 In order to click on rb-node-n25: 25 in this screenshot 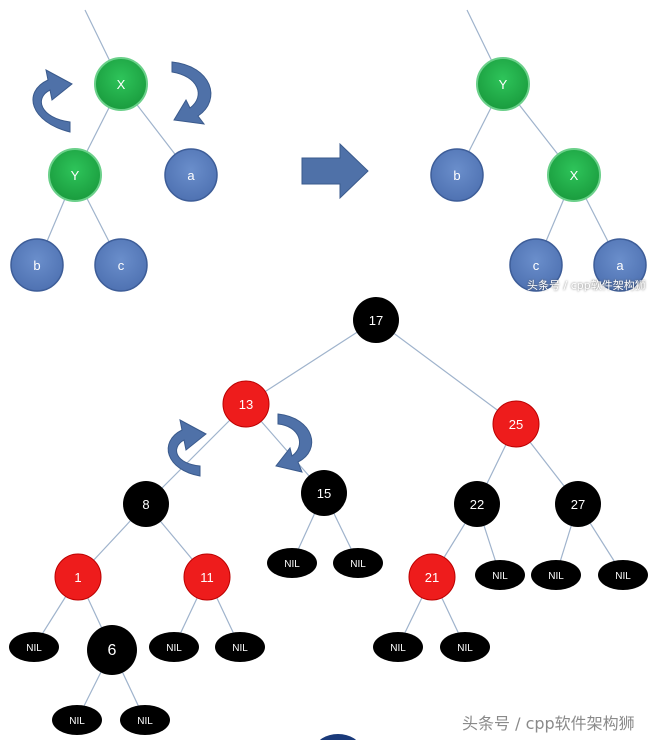, I will do `click(516, 424)`.